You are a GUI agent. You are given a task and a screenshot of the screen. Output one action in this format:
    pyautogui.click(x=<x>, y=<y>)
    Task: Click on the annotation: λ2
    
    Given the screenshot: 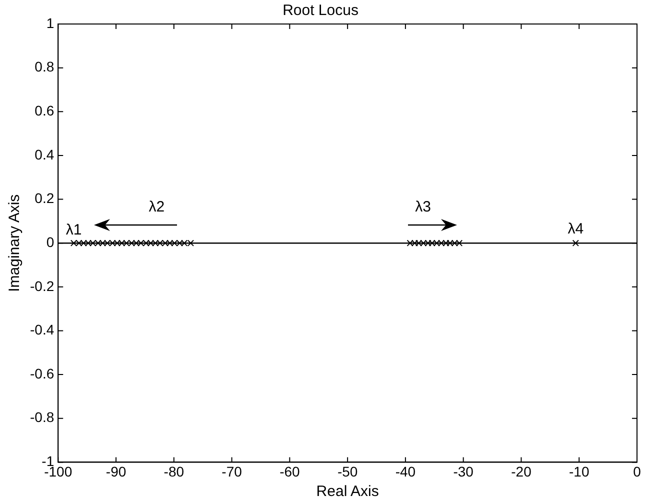 What is the action you would take?
    pyautogui.click(x=156, y=207)
    